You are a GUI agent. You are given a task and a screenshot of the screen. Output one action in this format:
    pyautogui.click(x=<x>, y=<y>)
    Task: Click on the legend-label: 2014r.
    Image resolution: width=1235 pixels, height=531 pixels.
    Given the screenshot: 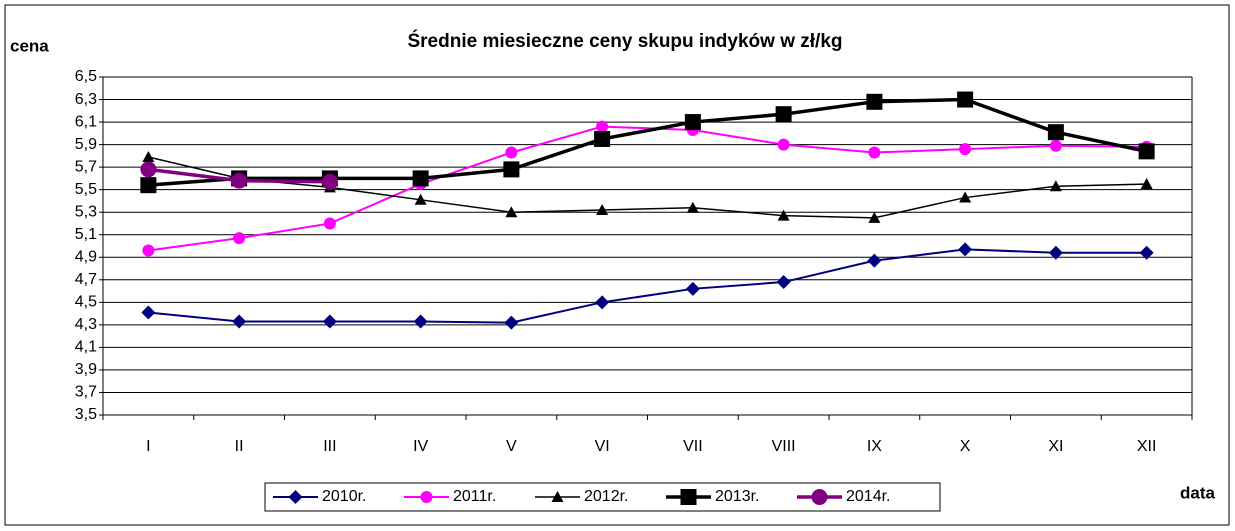 What is the action you would take?
    pyautogui.click(x=868, y=496)
    